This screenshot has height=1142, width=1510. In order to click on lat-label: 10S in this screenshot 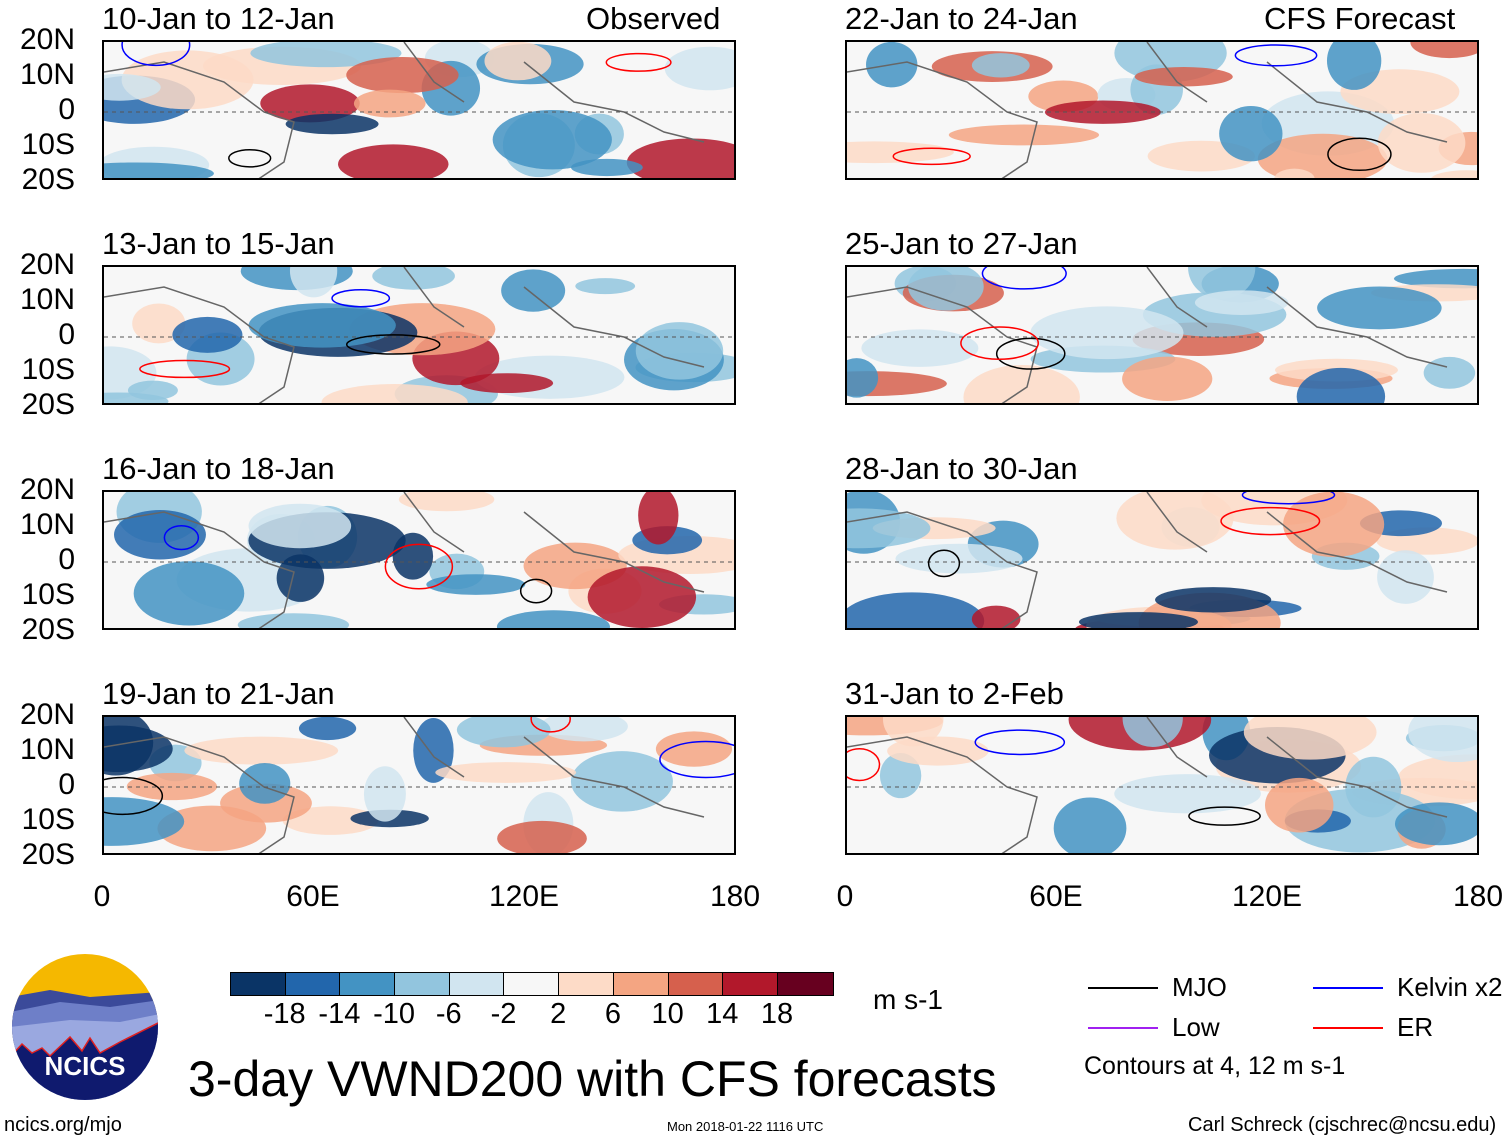, I will do `click(48, 819)`.